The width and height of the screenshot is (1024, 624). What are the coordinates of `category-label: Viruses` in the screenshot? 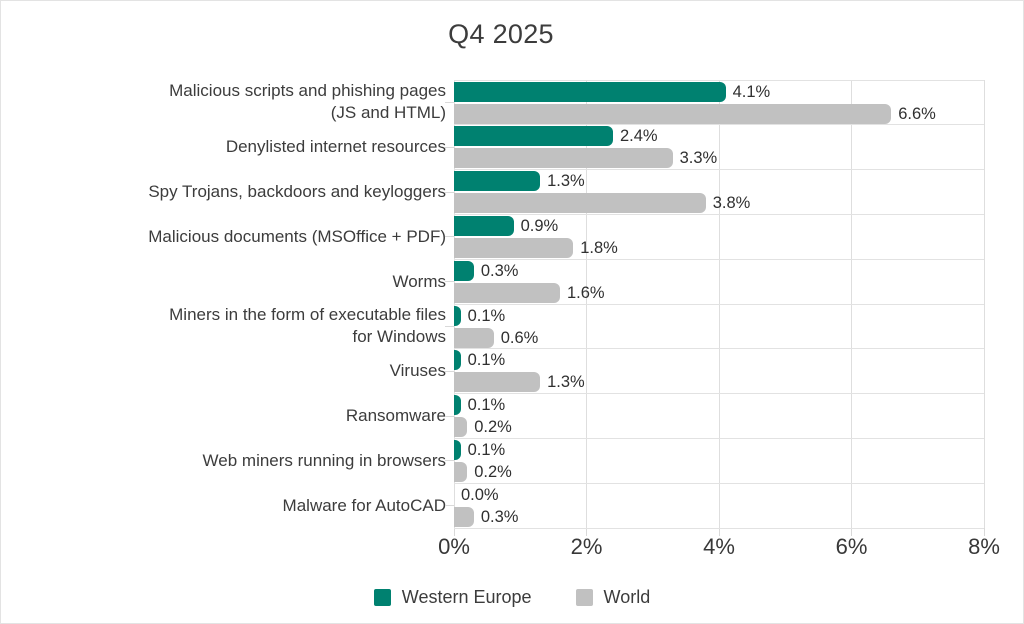 It's located at (243, 371).